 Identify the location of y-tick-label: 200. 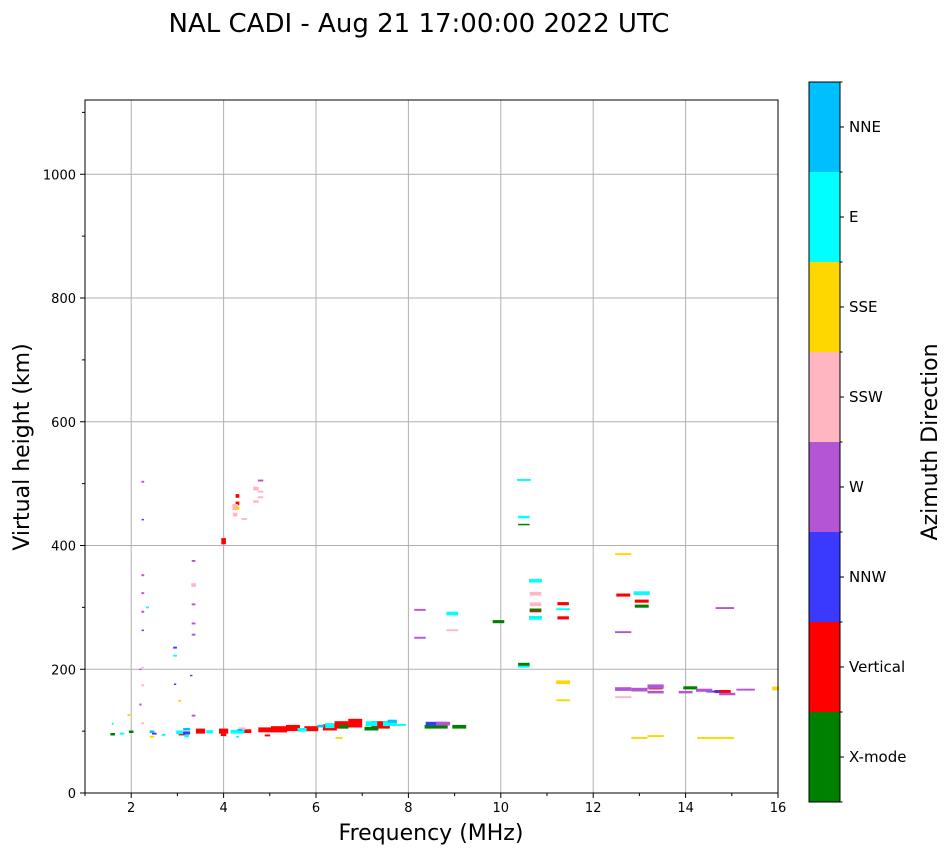
(63, 670).